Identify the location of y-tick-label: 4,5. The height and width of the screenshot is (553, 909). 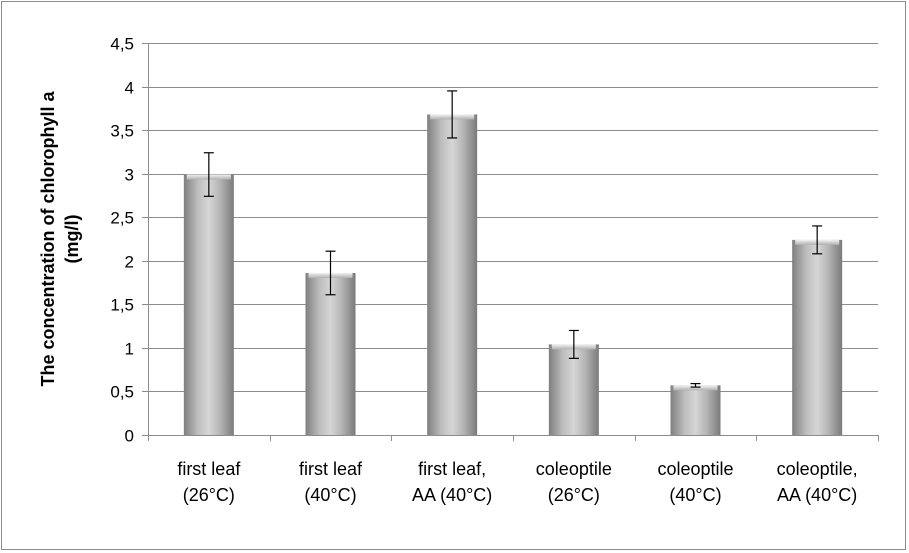
(122, 44).